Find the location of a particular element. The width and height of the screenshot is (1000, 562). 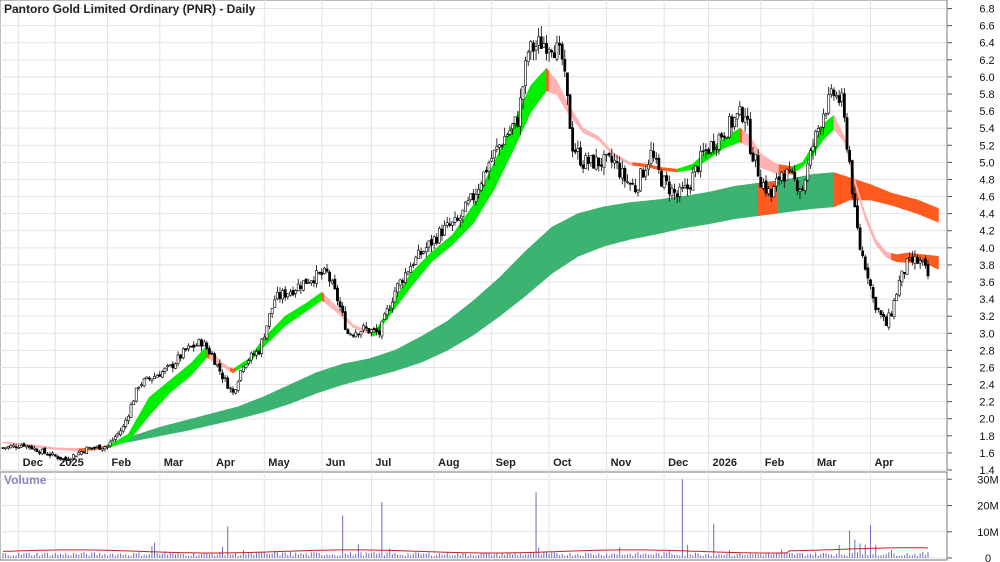

date-tick-label: 2025 is located at coordinates (71, 463).